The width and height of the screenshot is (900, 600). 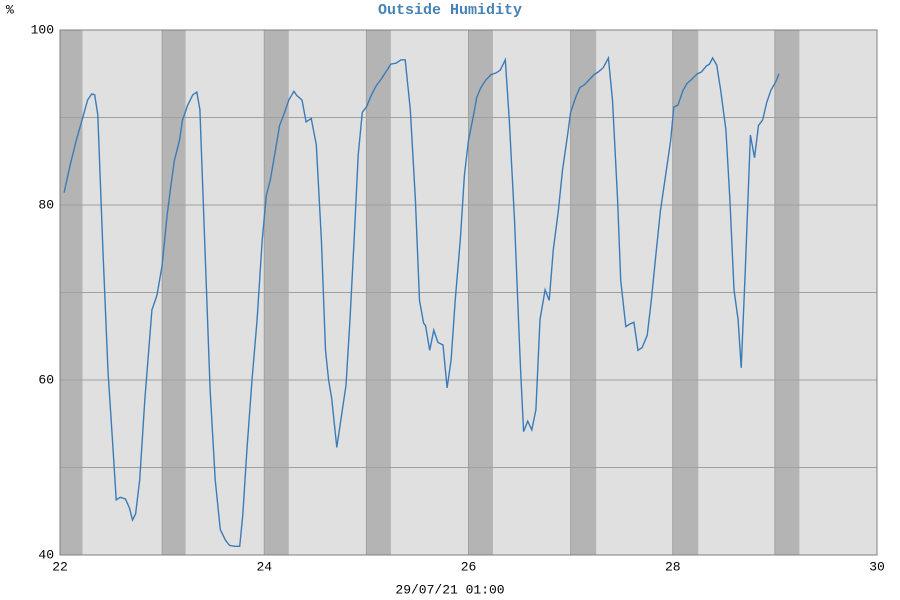 I want to click on x-axis-label: 29/07/21 01:00, so click(x=449, y=589).